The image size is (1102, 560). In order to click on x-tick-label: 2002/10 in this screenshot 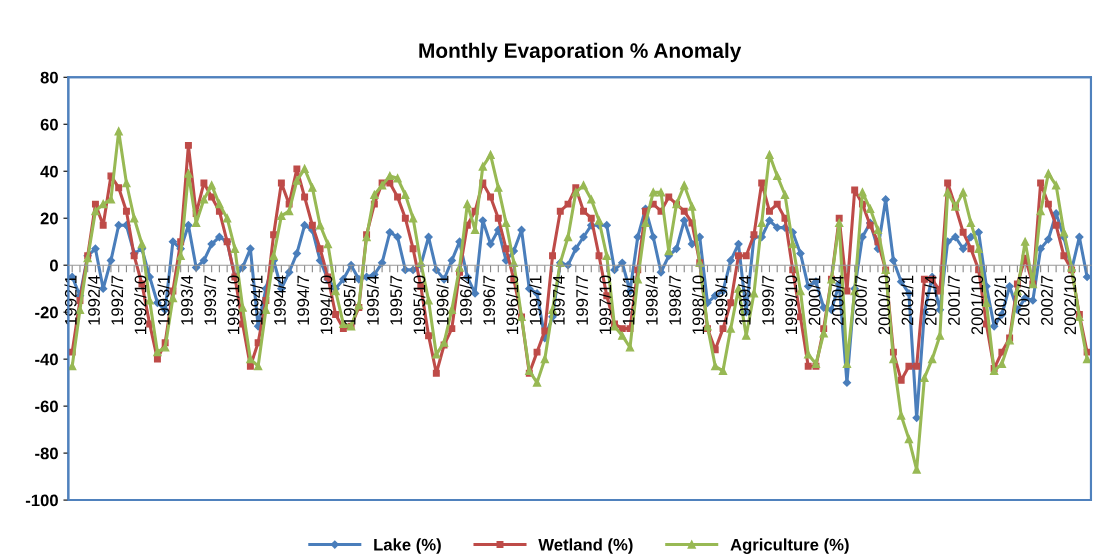, I will do `click(1070, 305)`.